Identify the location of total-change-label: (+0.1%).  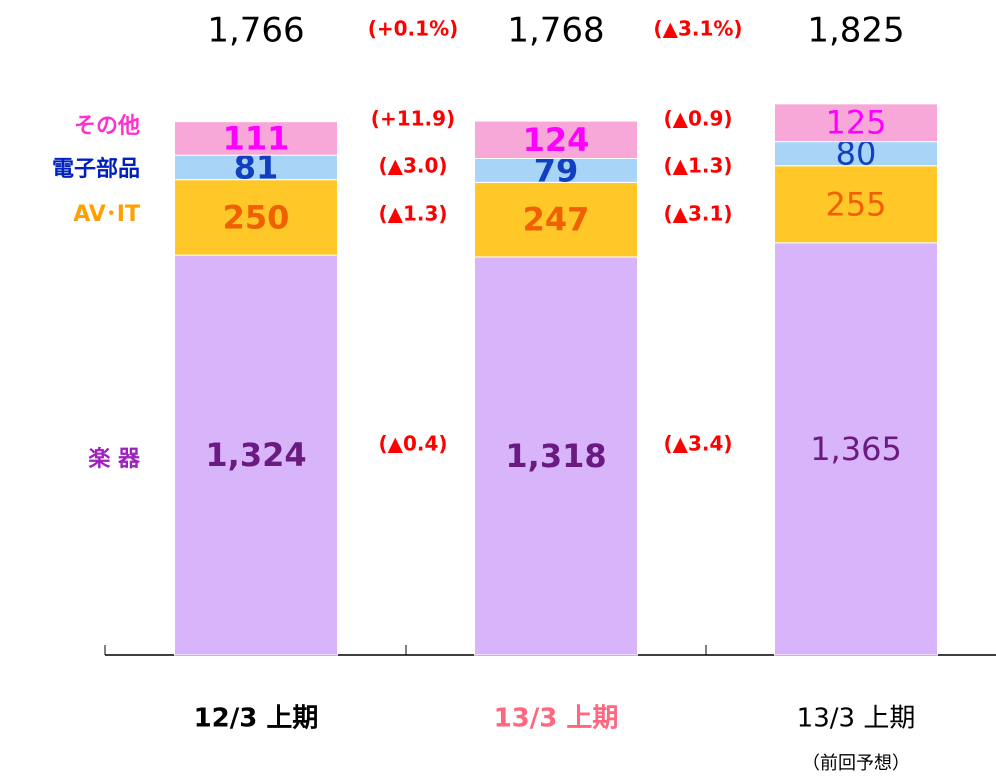
(413, 29).